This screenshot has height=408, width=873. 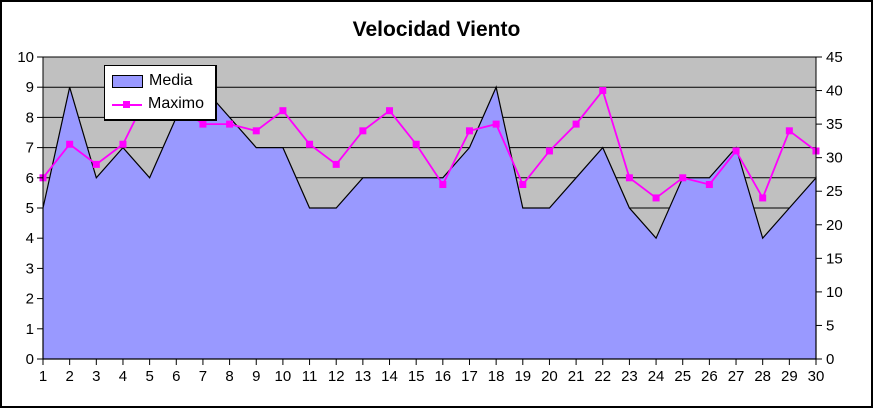 I want to click on legend-item-media: Media, so click(x=163, y=81).